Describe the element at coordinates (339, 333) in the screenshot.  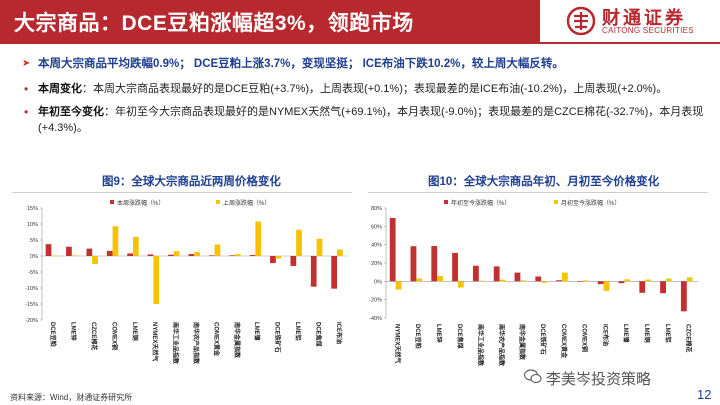
I see `chart9-category-label: ICE布油` at that location.